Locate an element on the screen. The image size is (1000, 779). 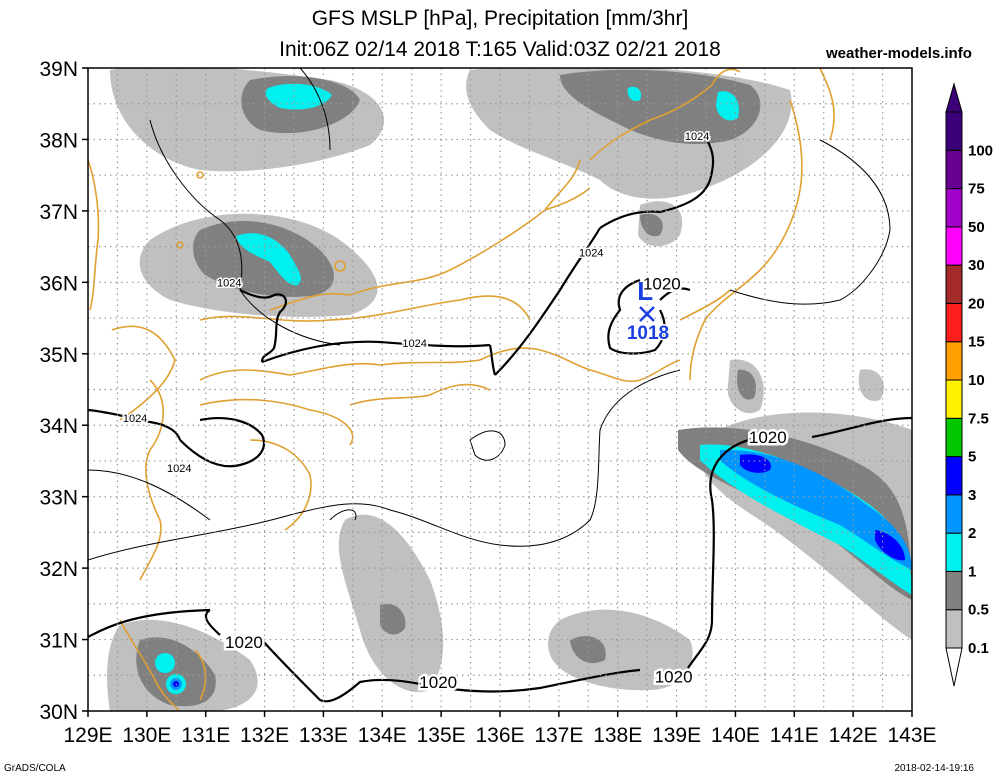
colorbar-label: 10 is located at coordinates (976, 380).